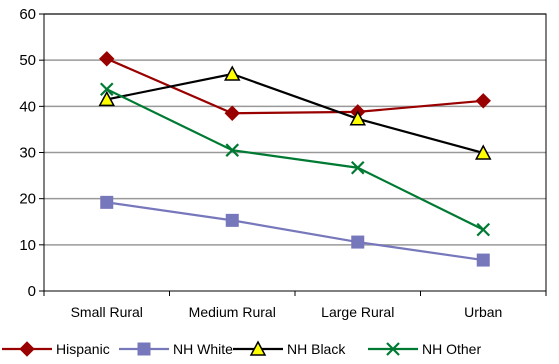 This screenshot has height=364, width=559. I want to click on x-tick-label: Small Rural, so click(107, 312).